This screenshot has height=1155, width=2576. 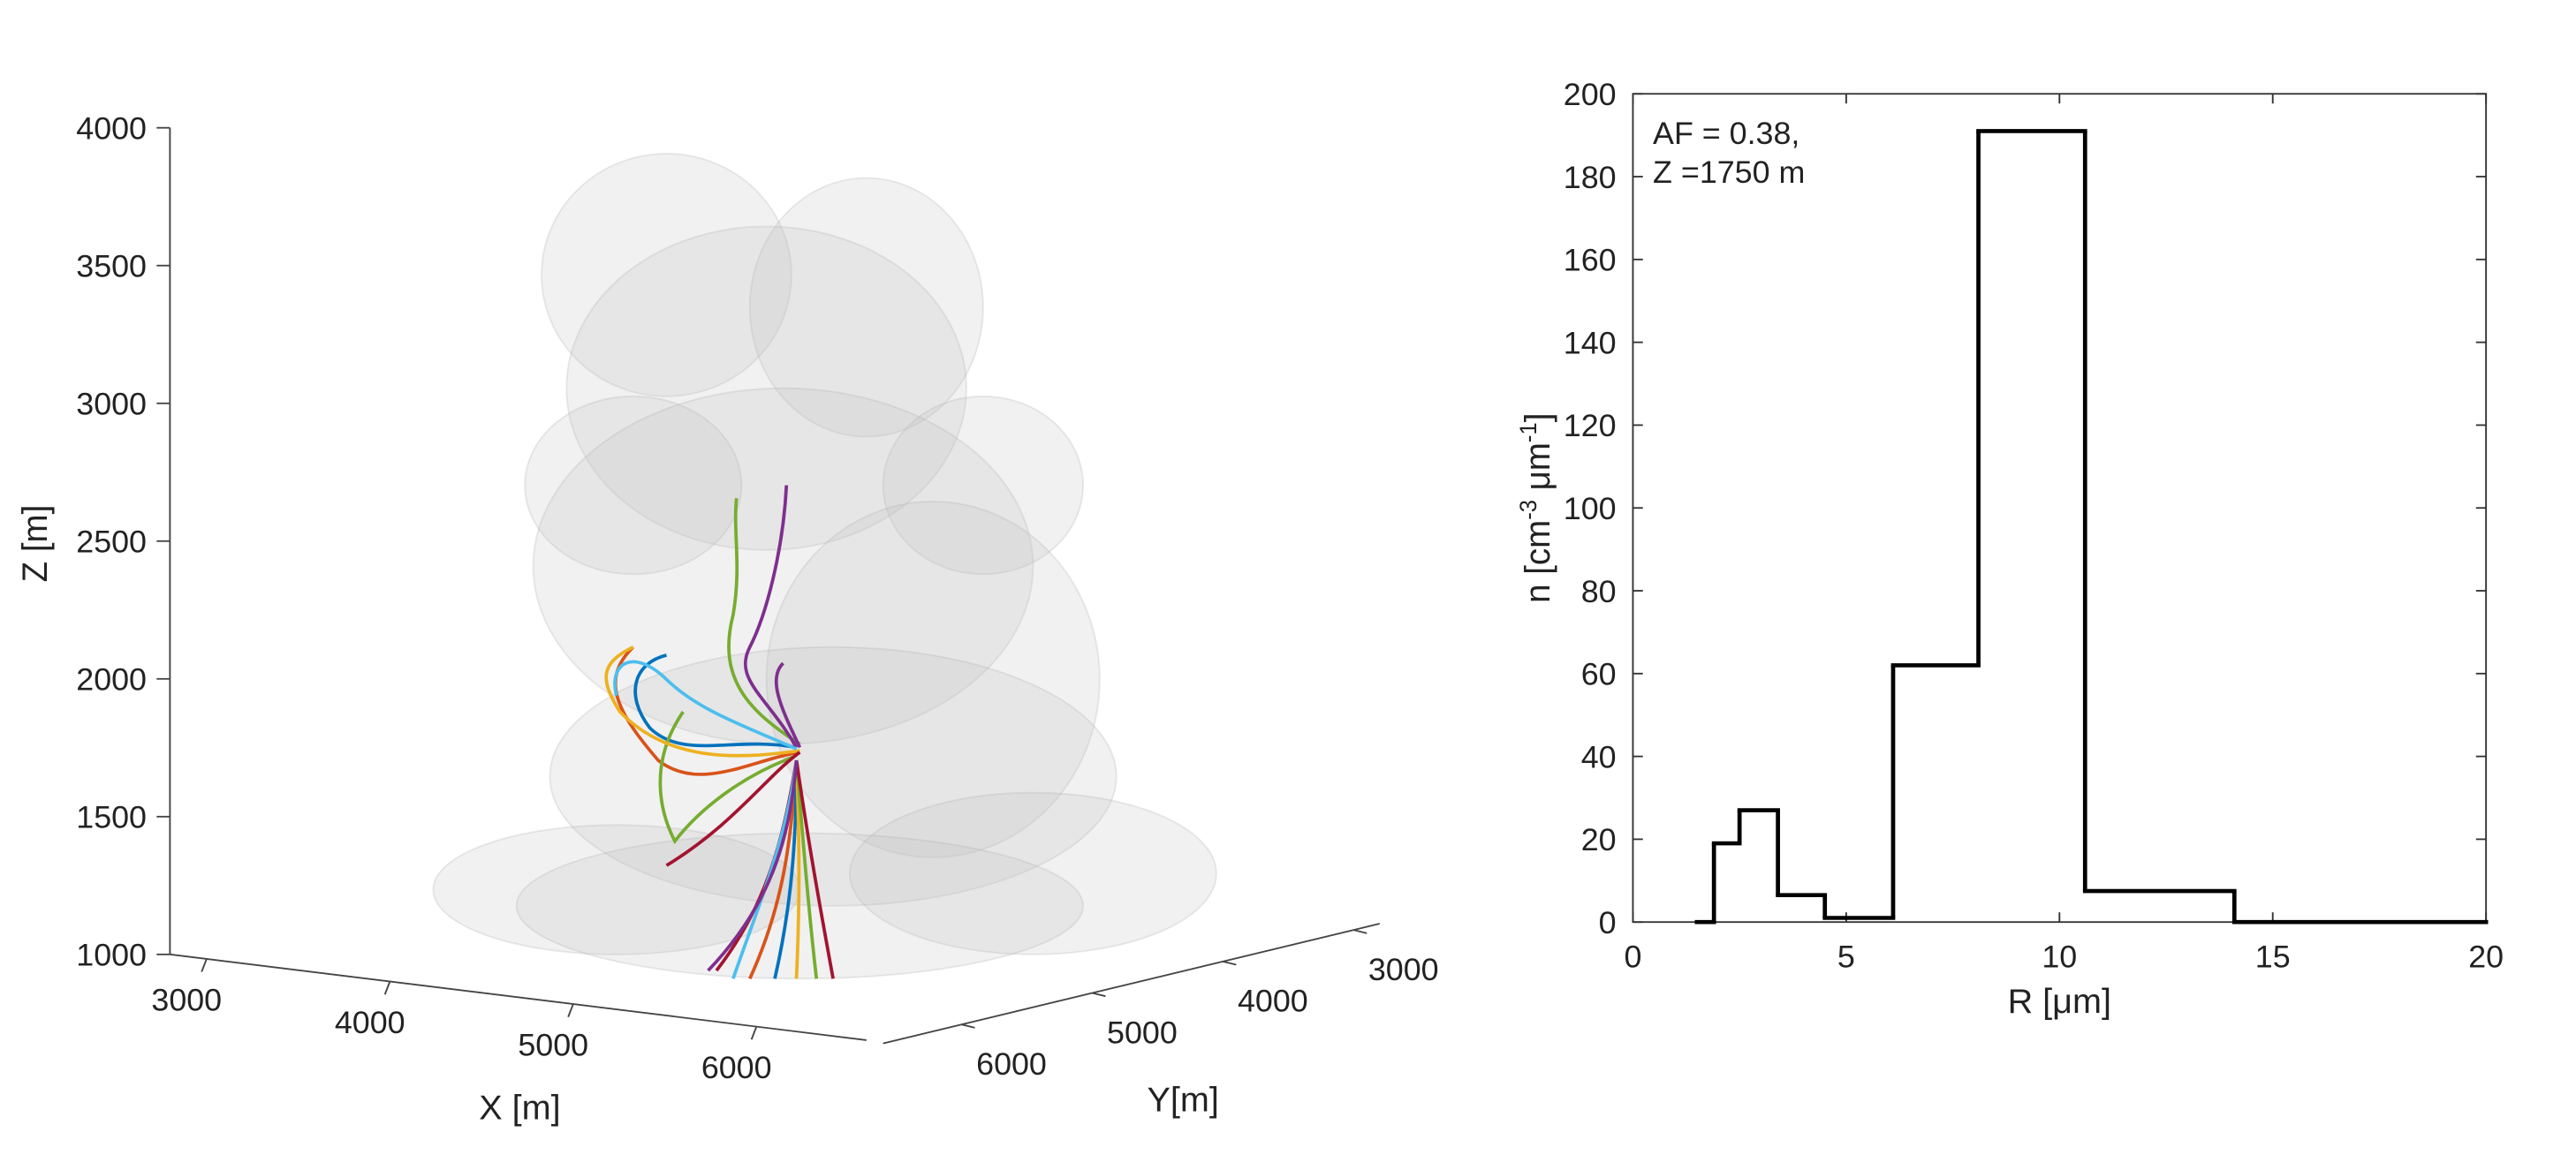 What do you see at coordinates (720, 732) in the screenshot?
I see `trajectories` at bounding box center [720, 732].